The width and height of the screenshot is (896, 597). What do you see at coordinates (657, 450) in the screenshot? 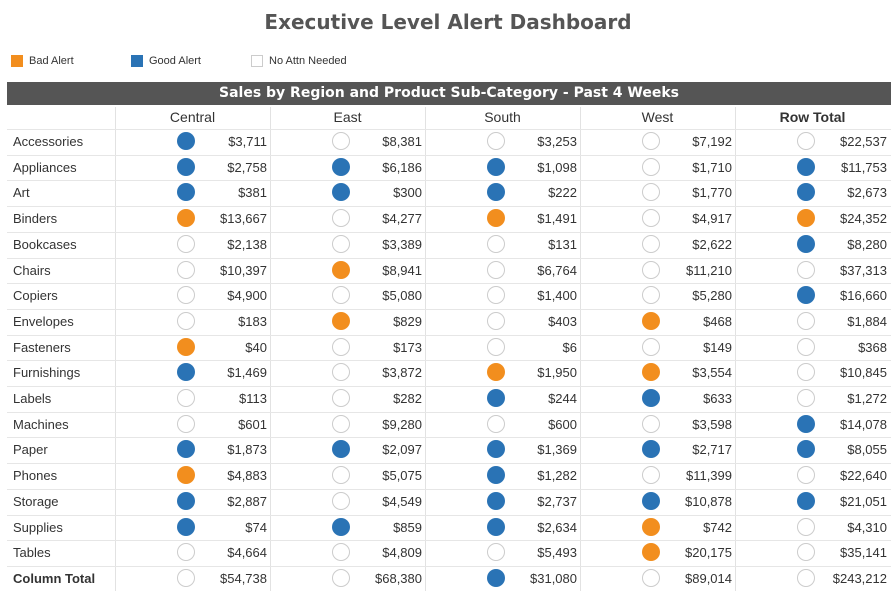
I see `table-cell: $2,717` at bounding box center [657, 450].